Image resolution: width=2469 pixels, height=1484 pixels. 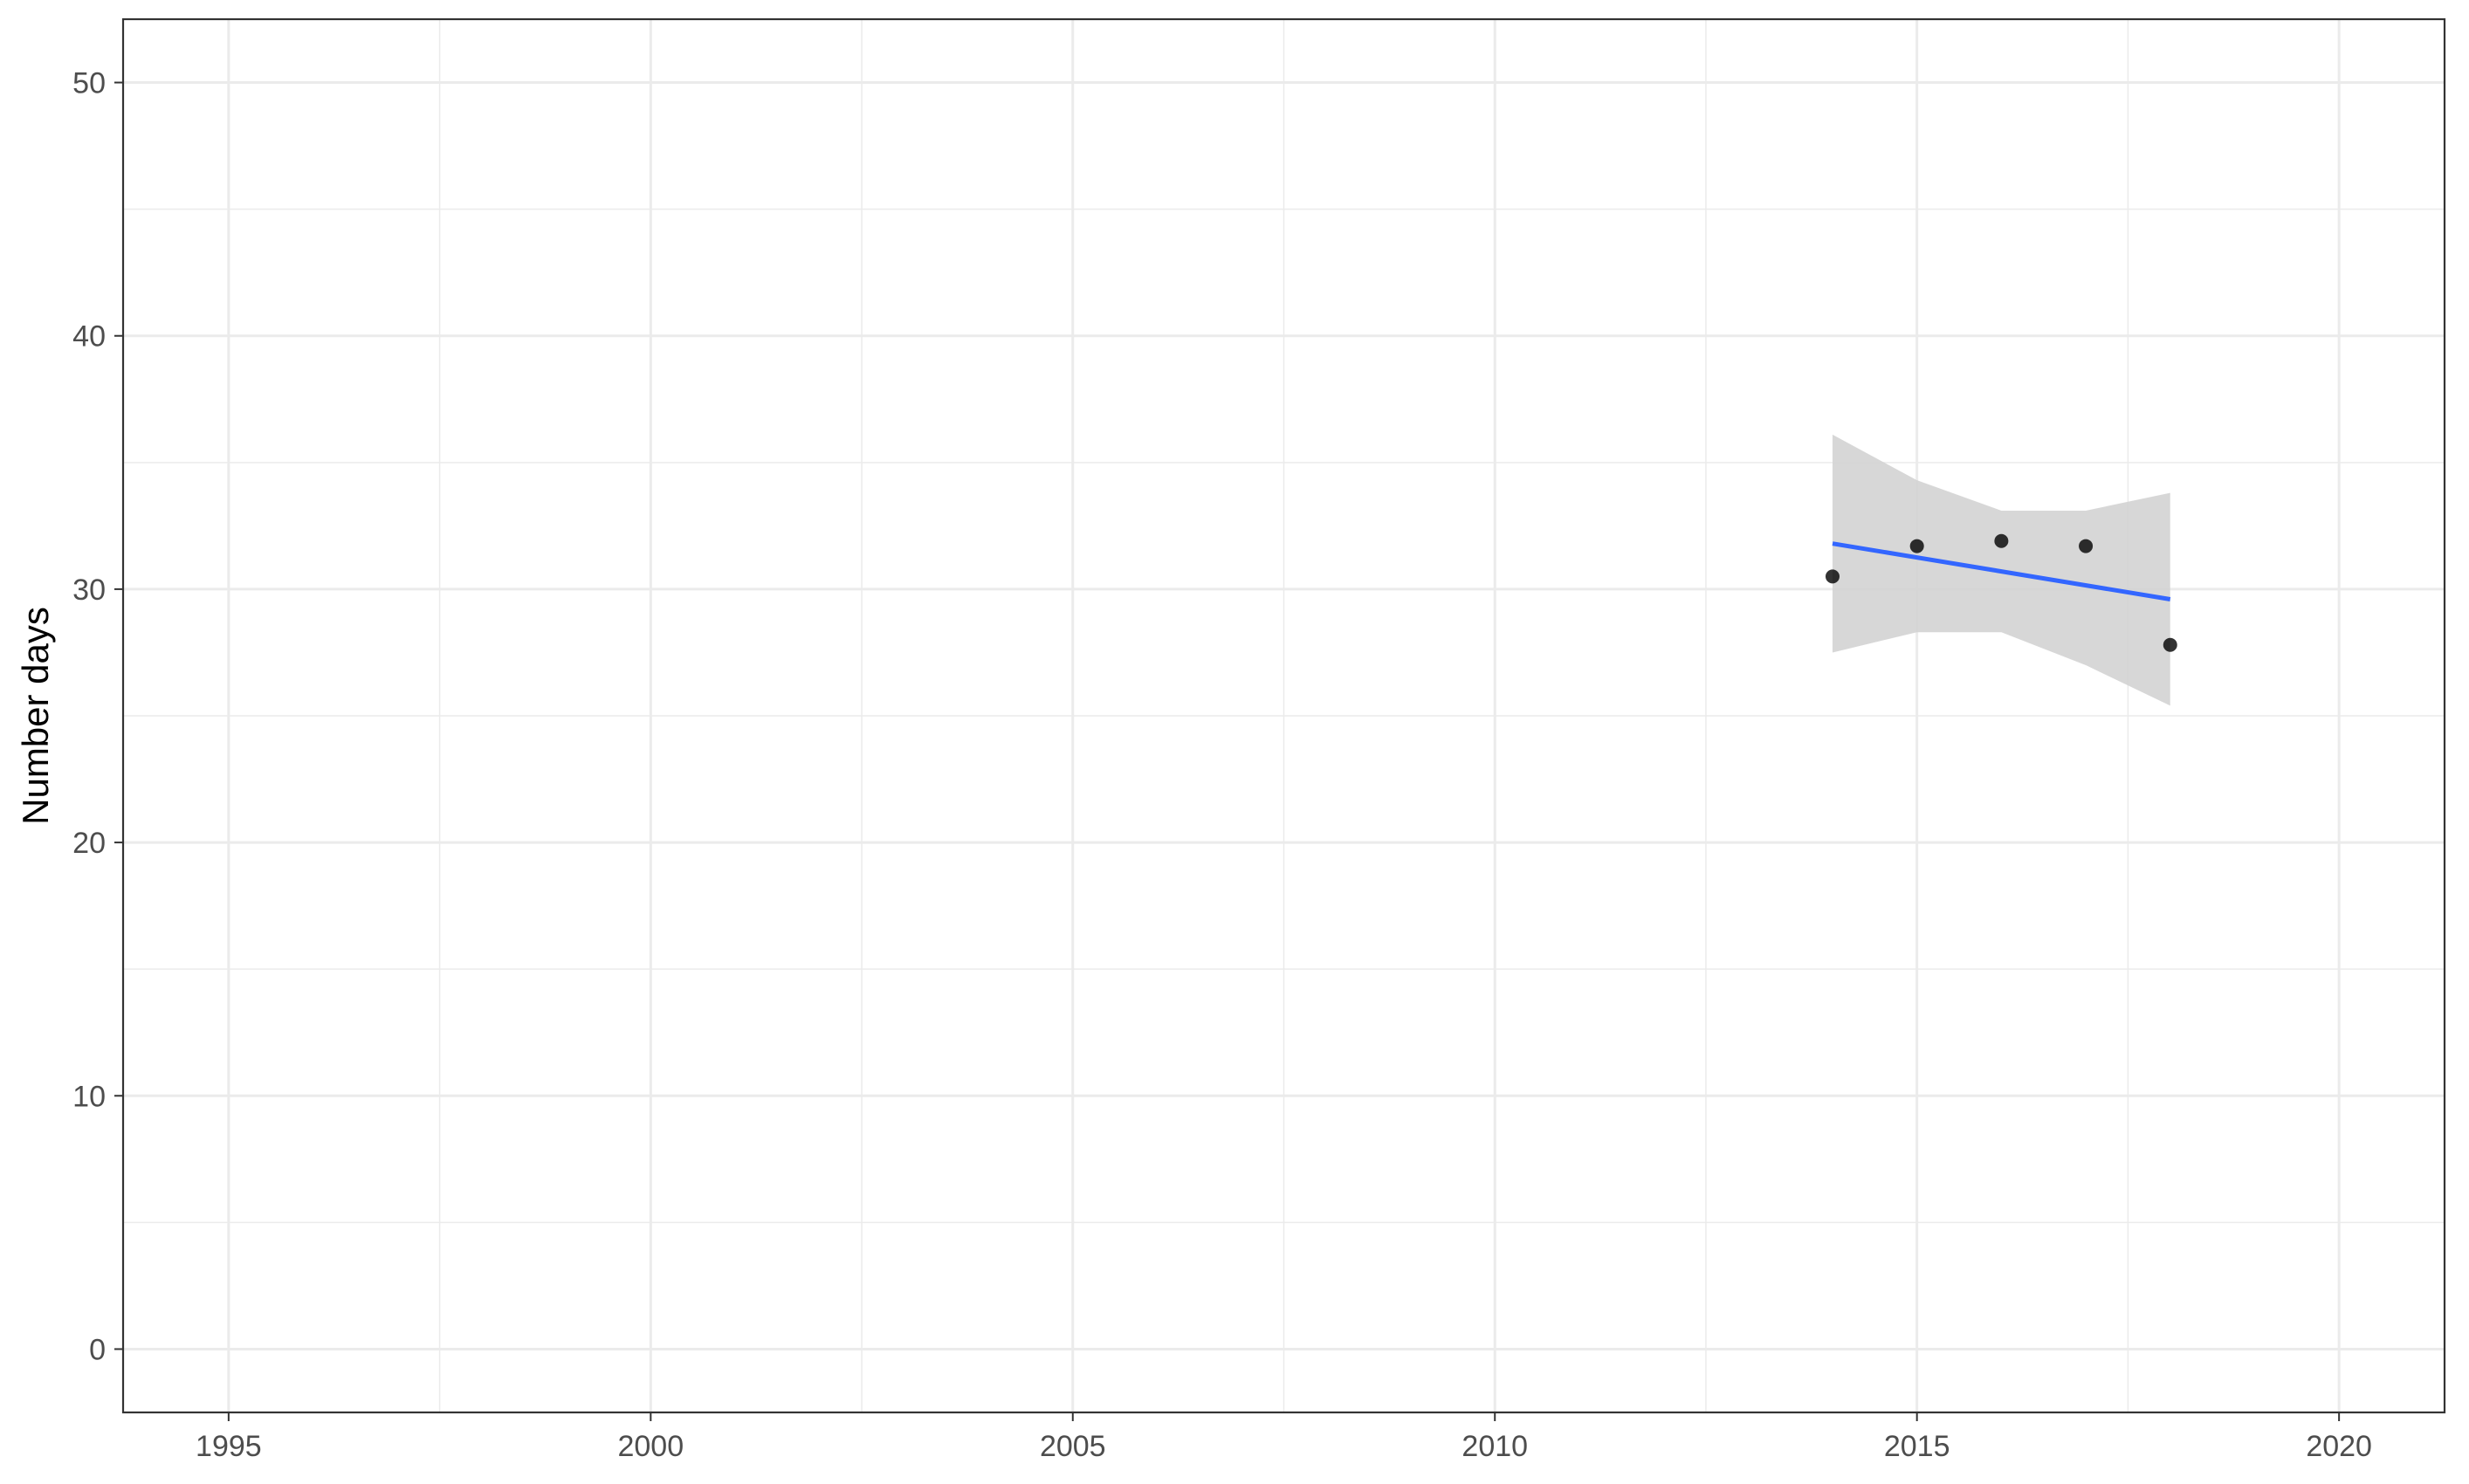 I want to click on y-tick-label: 50, so click(x=89, y=83).